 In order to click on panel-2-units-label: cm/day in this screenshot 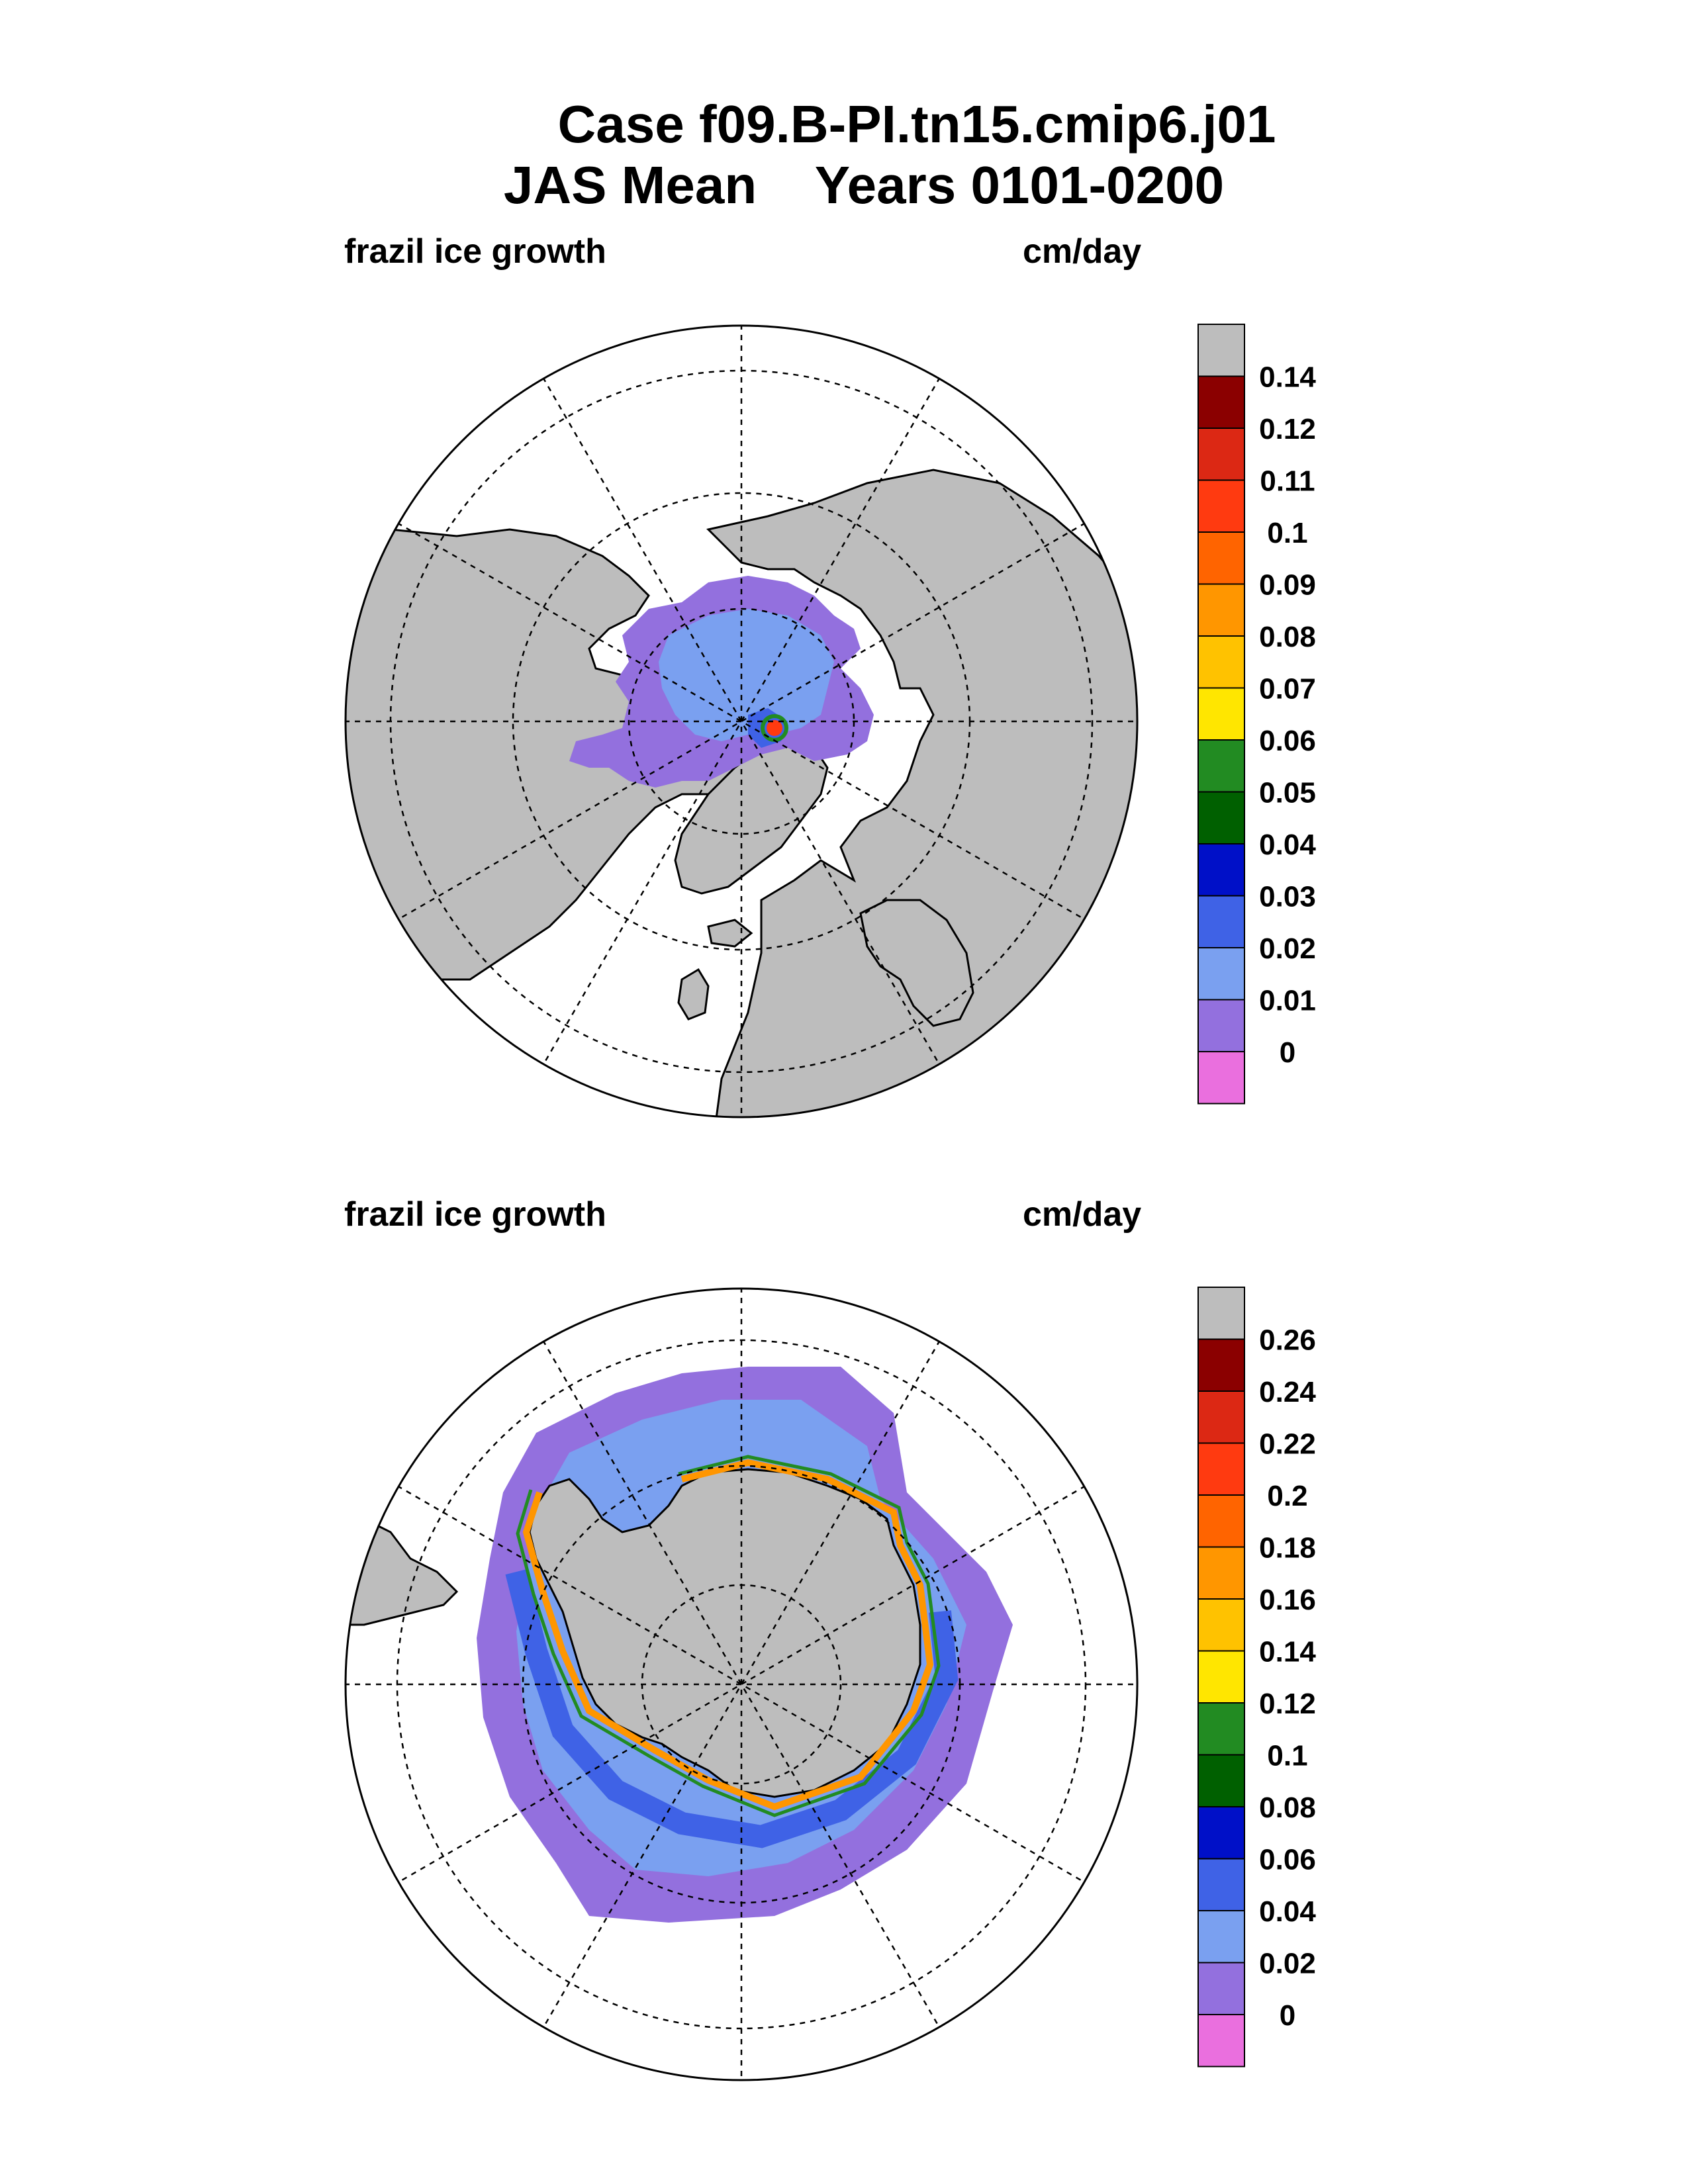, I will do `click(1082, 1214)`.